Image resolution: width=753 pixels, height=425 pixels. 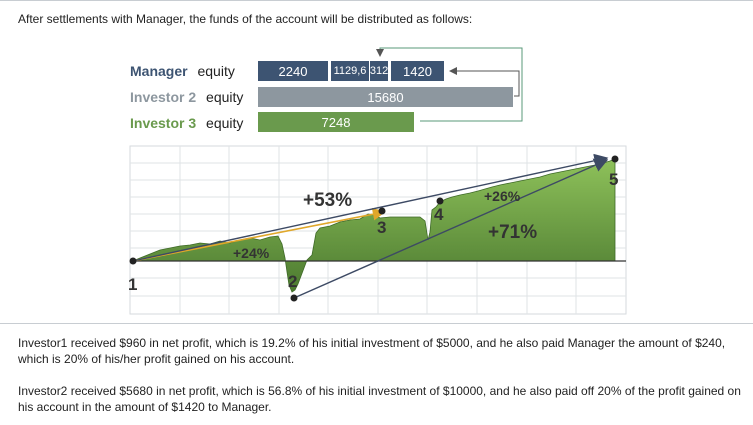 I want to click on point-label-1: 1, so click(x=132, y=284).